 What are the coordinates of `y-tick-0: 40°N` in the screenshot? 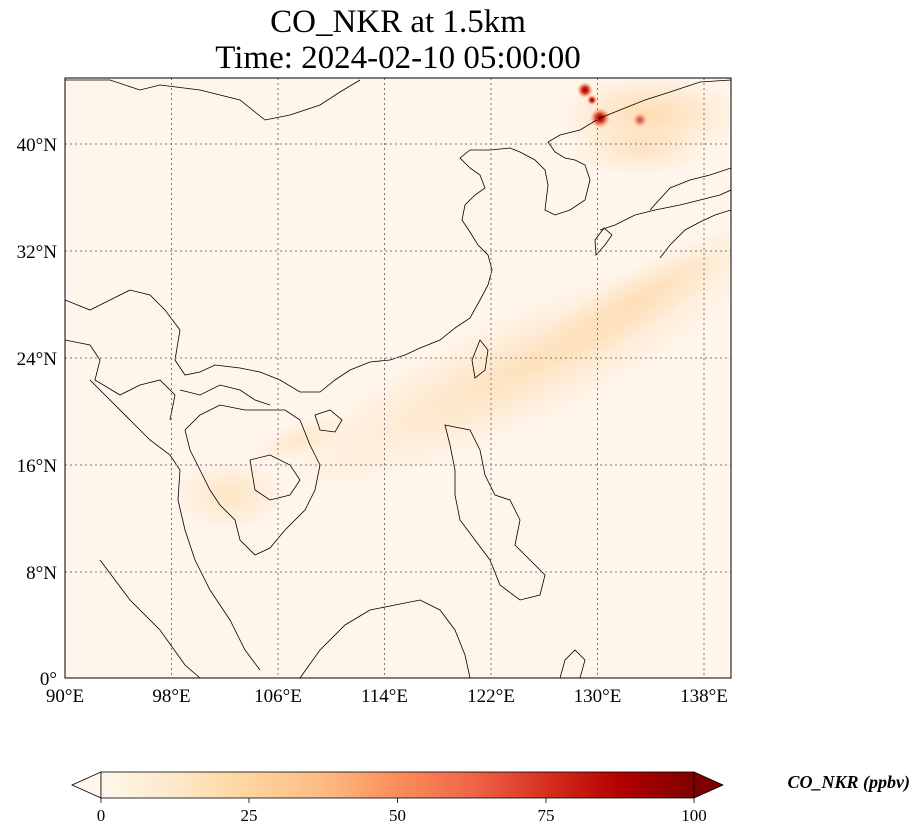 It's located at (37, 145).